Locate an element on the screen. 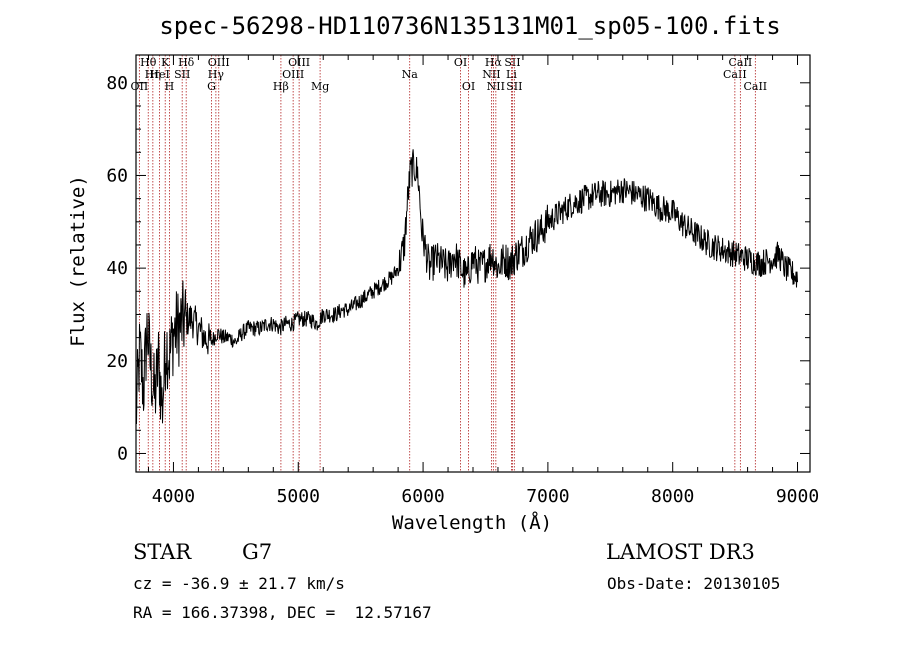 The height and width of the screenshot is (649, 900). y-tick-label: 20 is located at coordinates (117, 361).